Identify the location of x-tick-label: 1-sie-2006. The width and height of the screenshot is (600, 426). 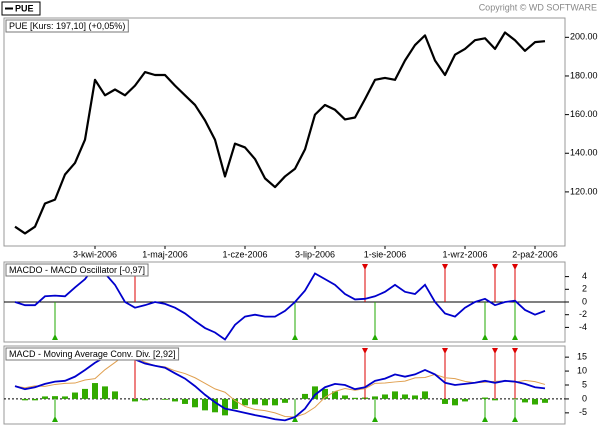
(385, 254).